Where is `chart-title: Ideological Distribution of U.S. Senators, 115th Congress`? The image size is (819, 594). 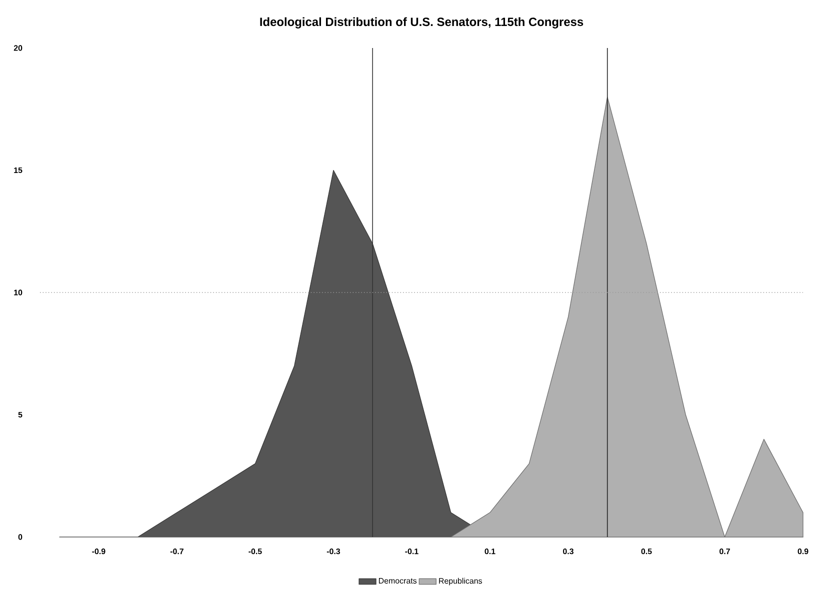 chart-title: Ideological Distribution of U.S. Senators, 115th Congress is located at coordinates (422, 22).